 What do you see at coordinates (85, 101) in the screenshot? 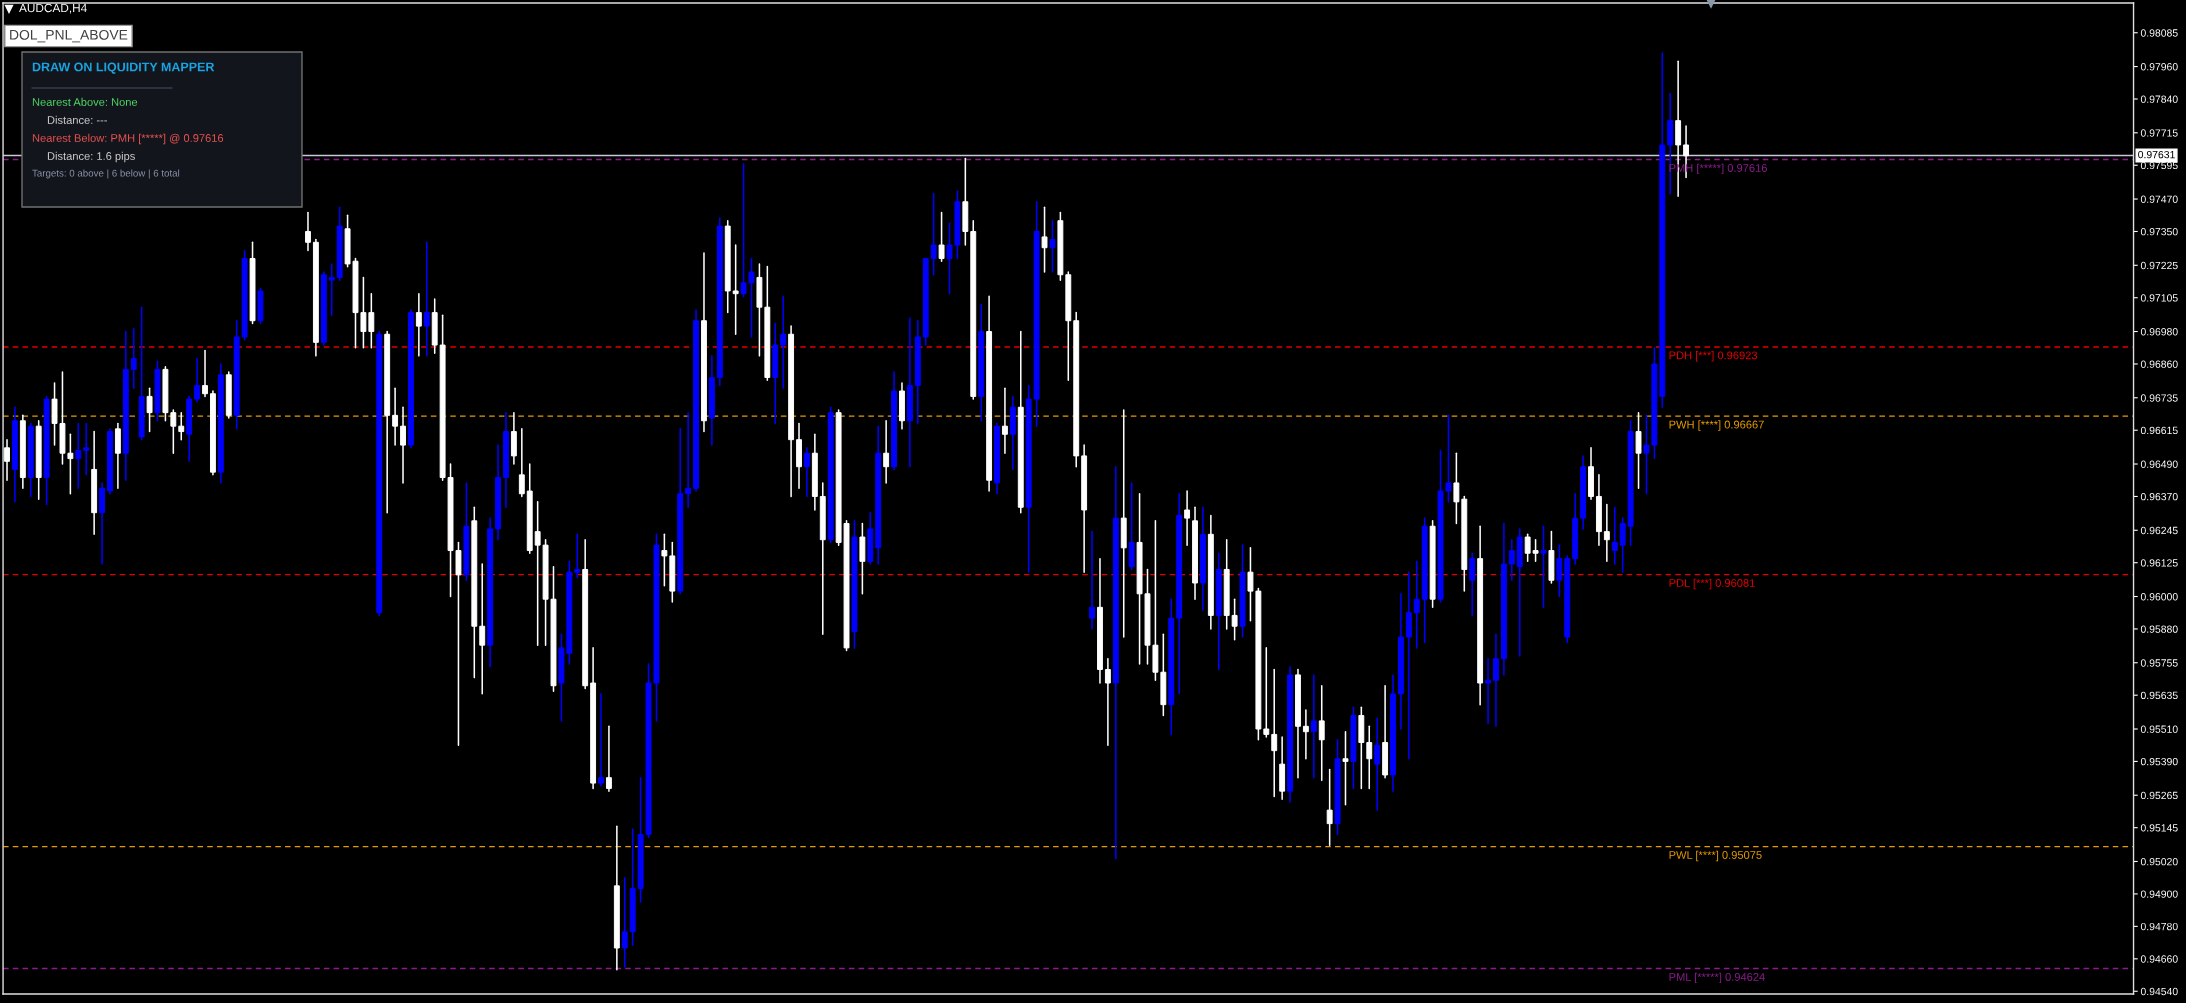
I see `annotation: Nearest Above: None` at bounding box center [85, 101].